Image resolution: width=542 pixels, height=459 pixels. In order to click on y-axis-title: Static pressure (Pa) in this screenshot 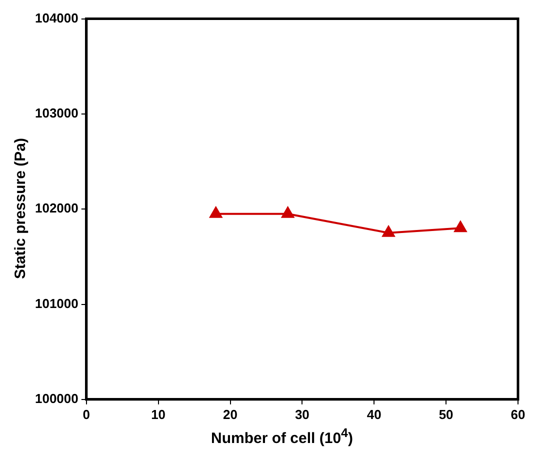, I will do `click(20, 208)`.